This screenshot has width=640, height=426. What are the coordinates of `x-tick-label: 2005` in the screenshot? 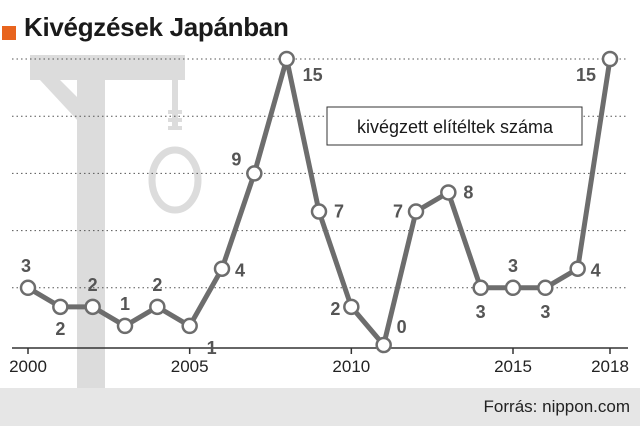 It's located at (190, 366).